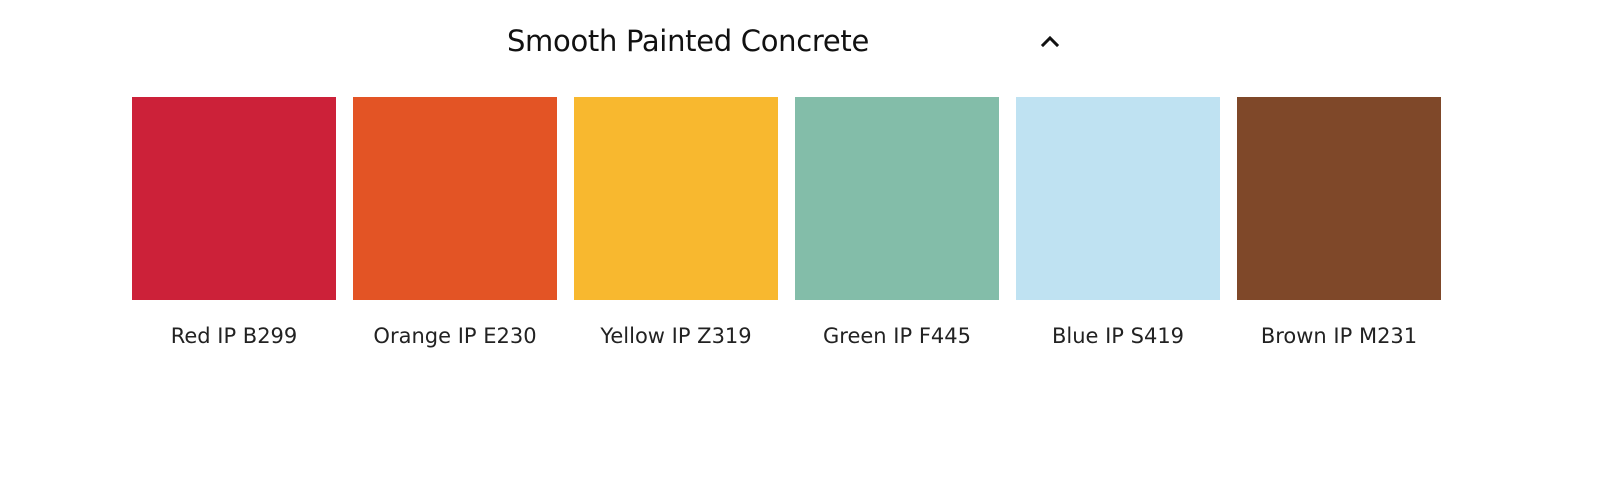 The image size is (1617, 480). I want to click on swatch-label: Brown IP M231, so click(1339, 336).